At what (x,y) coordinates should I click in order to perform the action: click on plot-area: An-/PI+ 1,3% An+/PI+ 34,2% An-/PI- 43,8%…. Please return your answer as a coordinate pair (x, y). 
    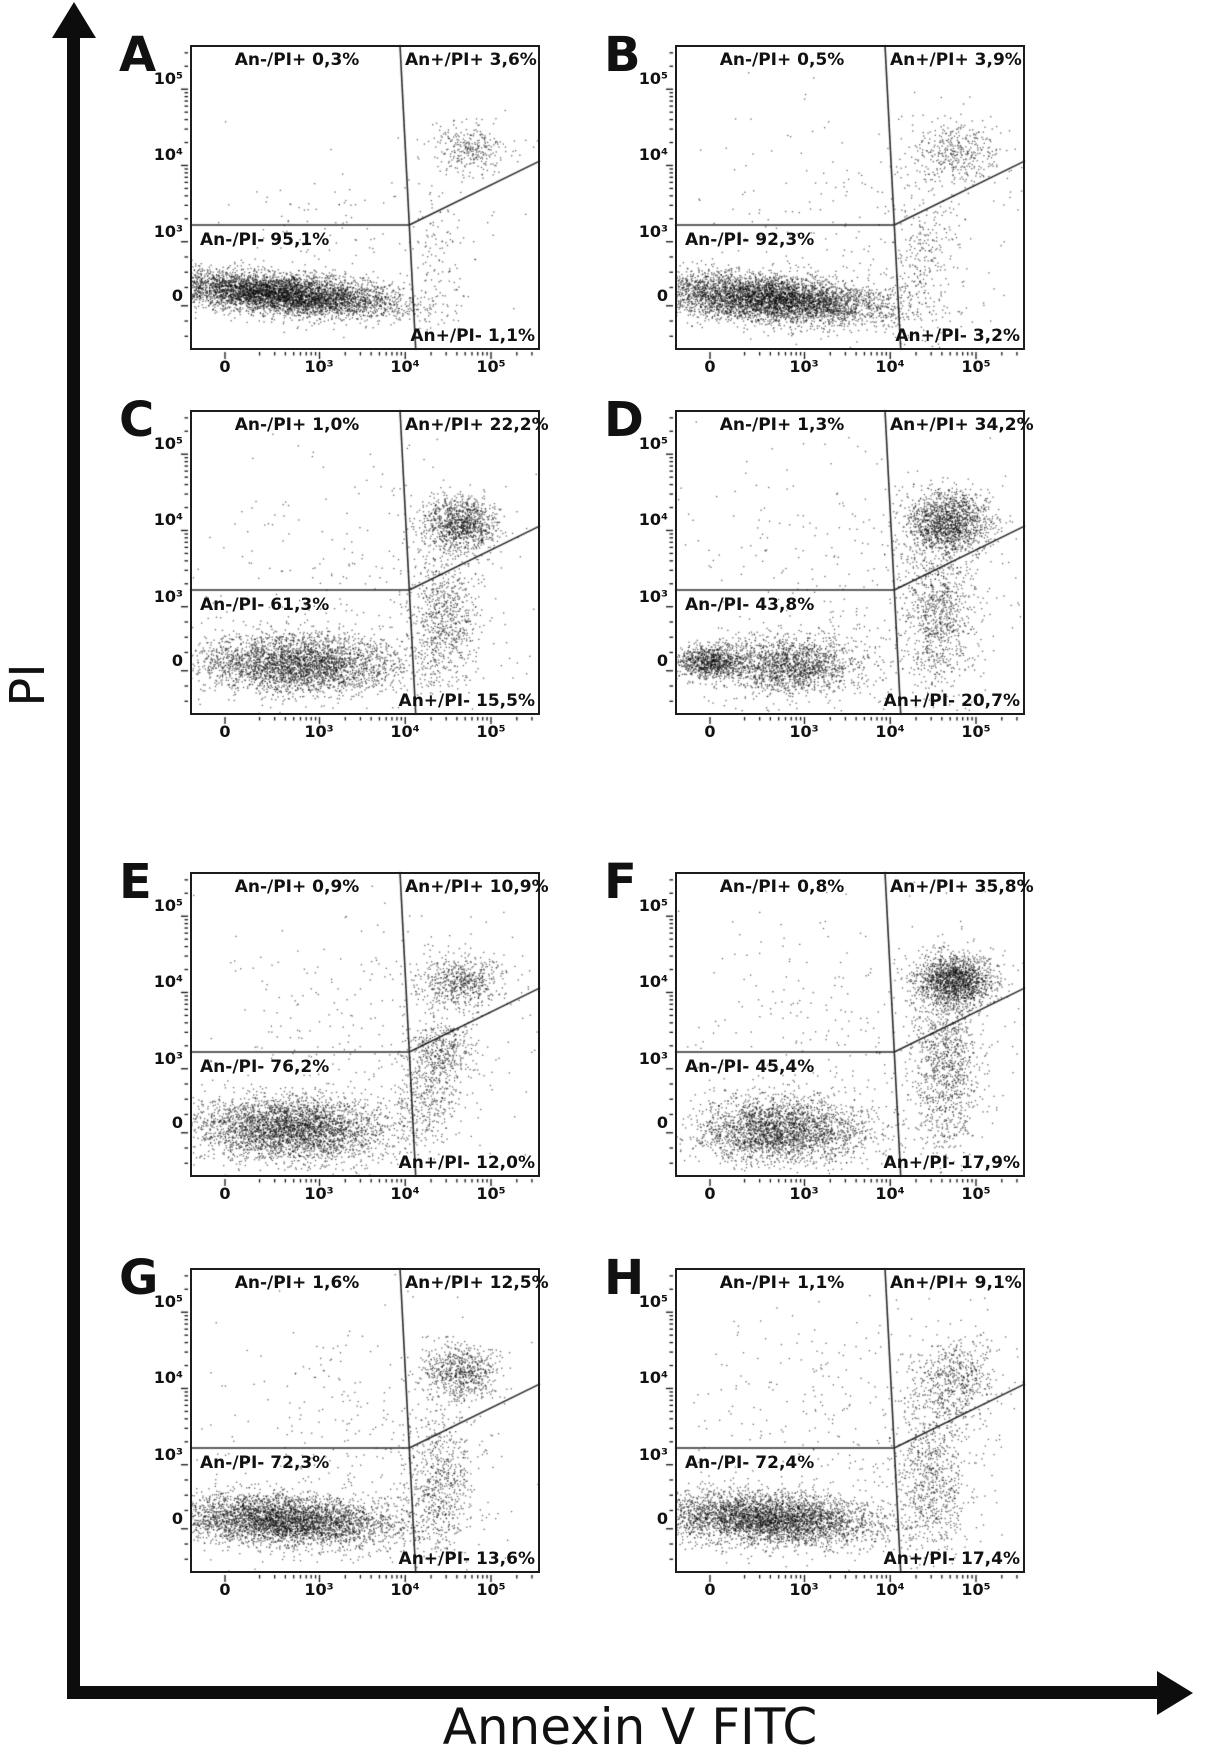
    Looking at the image, I should click on (854, 562).